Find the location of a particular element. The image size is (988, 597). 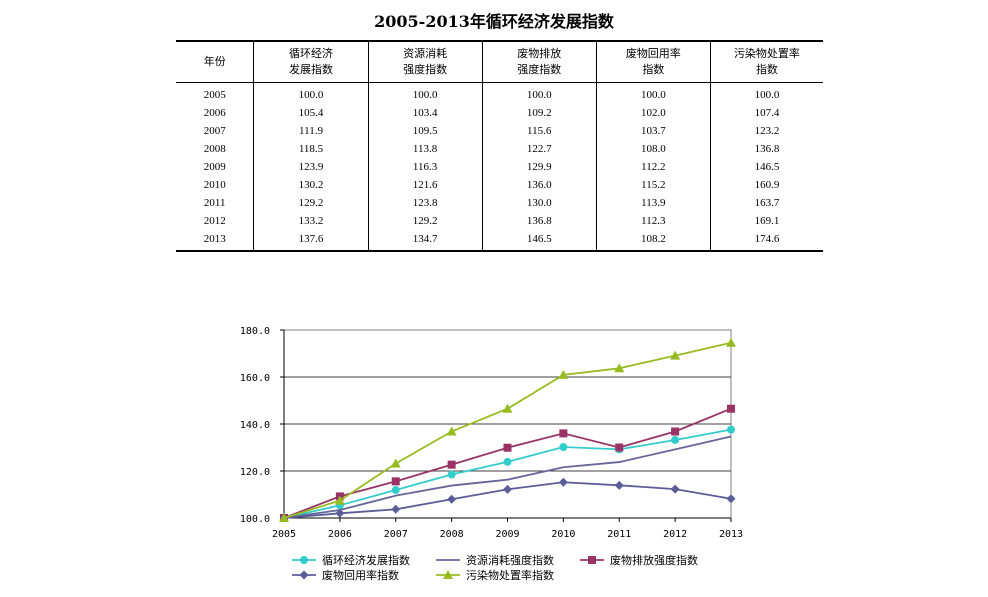

table-row: 2012 133.2 129.2 136.8 112.3 169.1 is located at coordinates (499, 221).